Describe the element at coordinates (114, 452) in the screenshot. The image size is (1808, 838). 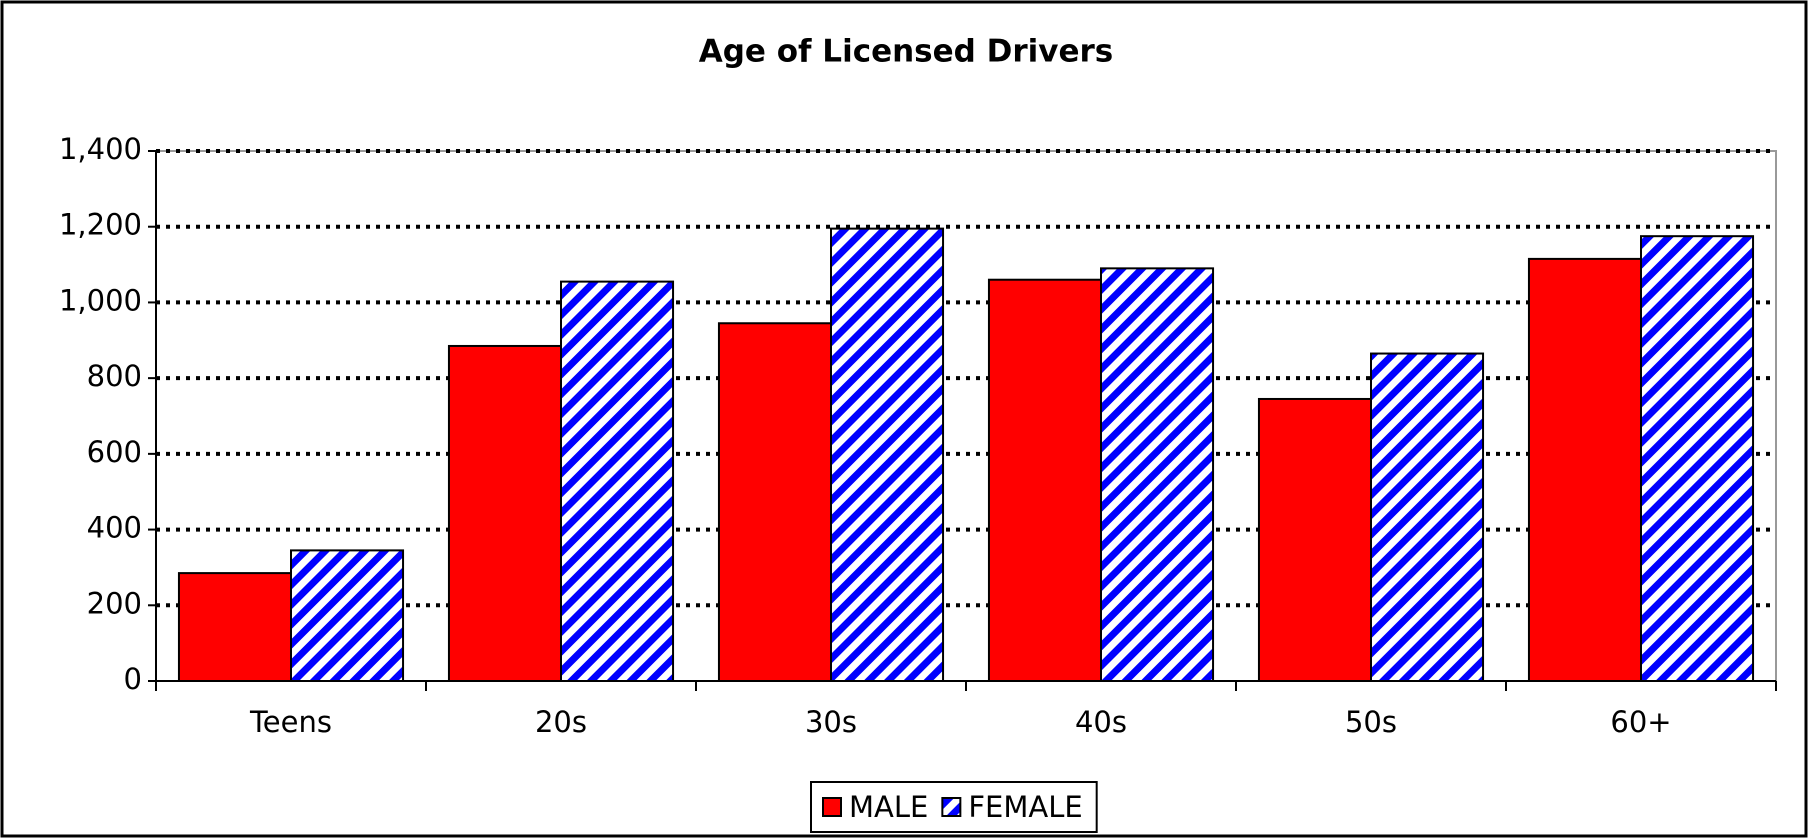
I see `y-tick-label: 600` at that location.